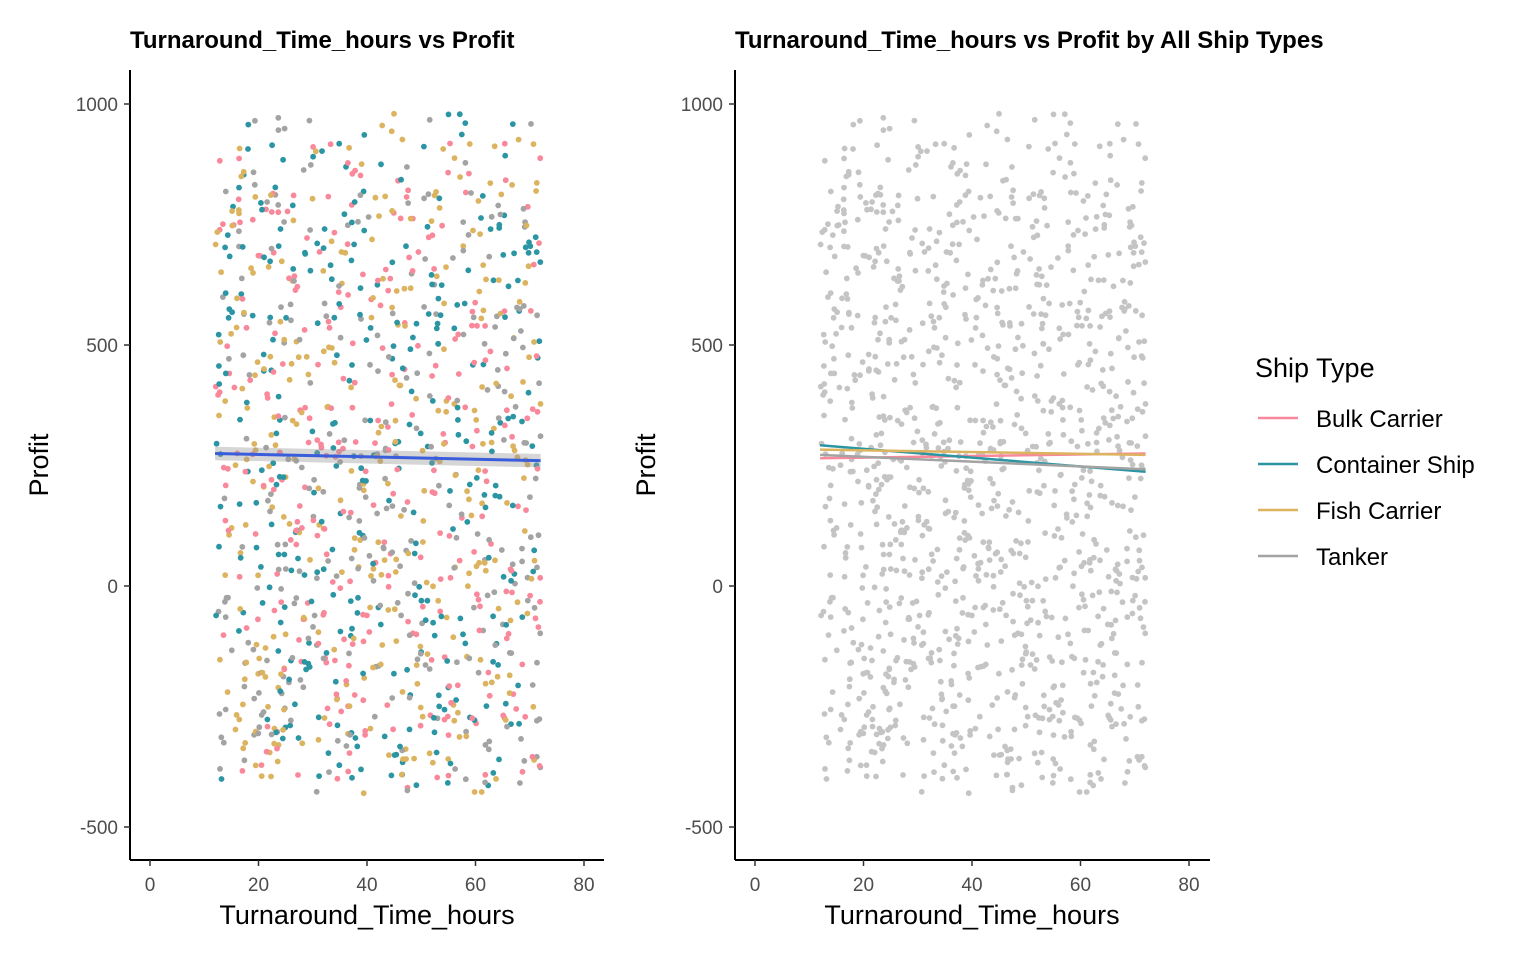  What do you see at coordinates (755, 885) in the screenshot?
I see `x-tick-label: 0` at bounding box center [755, 885].